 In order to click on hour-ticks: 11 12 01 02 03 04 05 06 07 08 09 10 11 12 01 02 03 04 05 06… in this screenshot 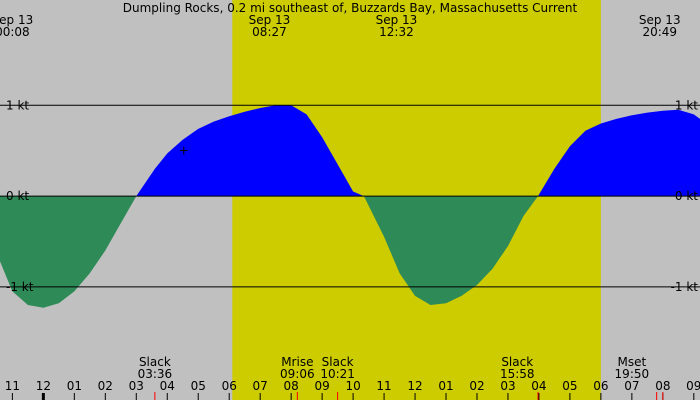, I will do `click(352, 389)`.